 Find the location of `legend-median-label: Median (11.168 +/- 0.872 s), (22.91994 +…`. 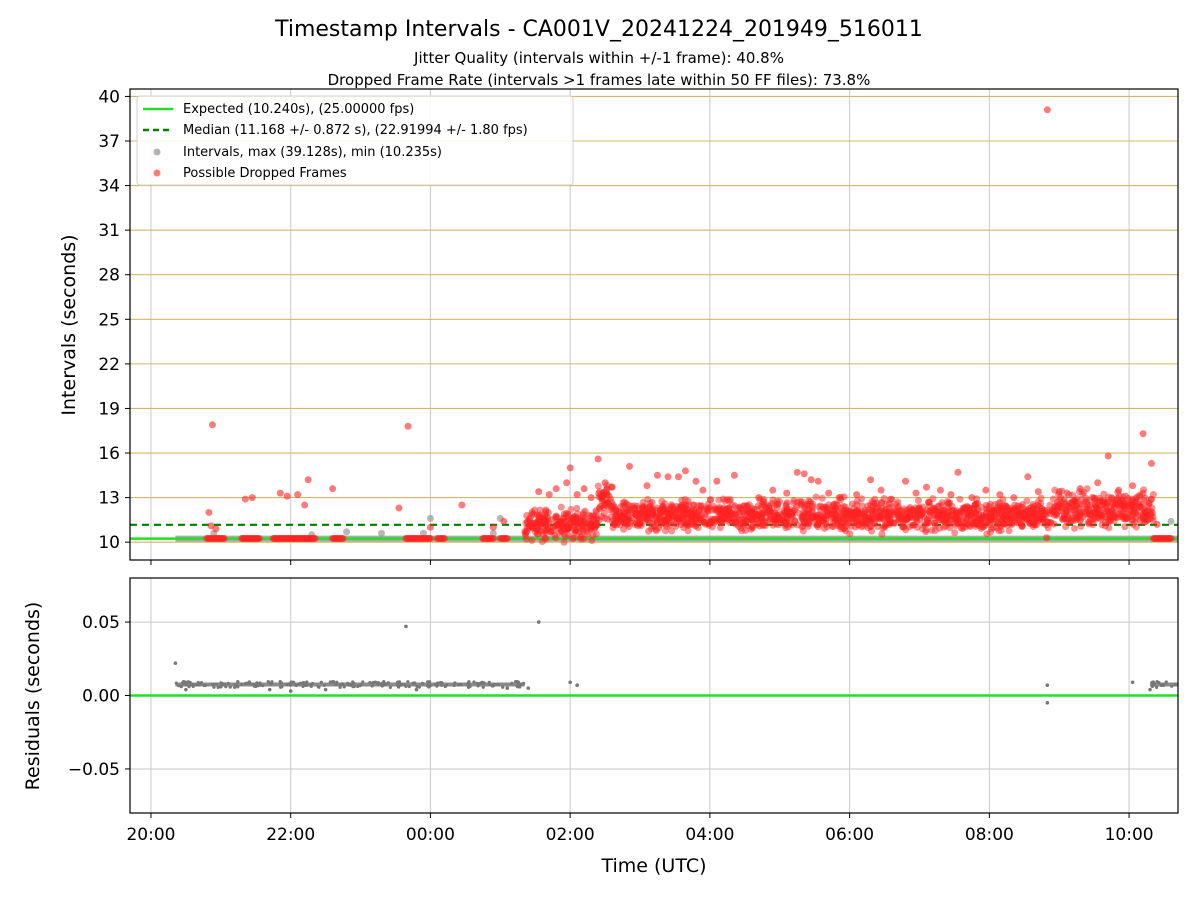

legend-median-label: Median (11.168 +/- 0.872 s), (22.91994 +… is located at coordinates (355, 130).